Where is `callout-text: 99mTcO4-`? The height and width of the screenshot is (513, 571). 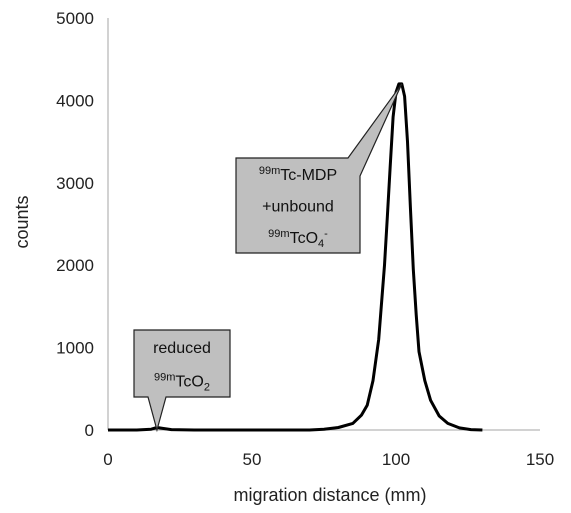
callout-text: 99mTcO4- is located at coordinates (298, 239).